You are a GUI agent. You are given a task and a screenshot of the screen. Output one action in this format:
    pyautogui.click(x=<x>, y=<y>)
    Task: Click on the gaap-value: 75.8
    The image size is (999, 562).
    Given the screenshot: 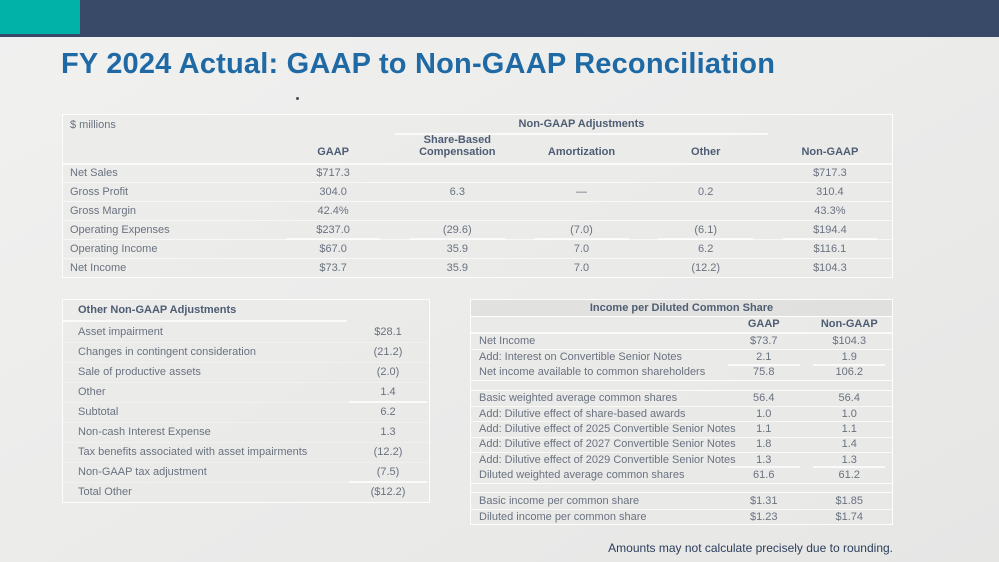 What is the action you would take?
    pyautogui.click(x=764, y=371)
    